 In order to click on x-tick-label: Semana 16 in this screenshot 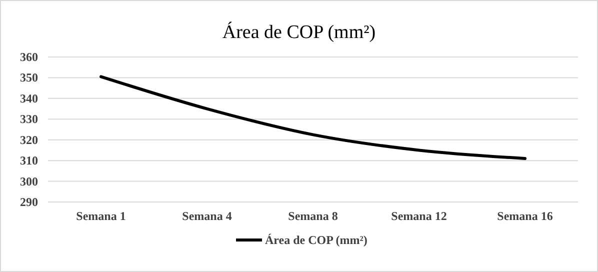, I will do `click(525, 216)`.